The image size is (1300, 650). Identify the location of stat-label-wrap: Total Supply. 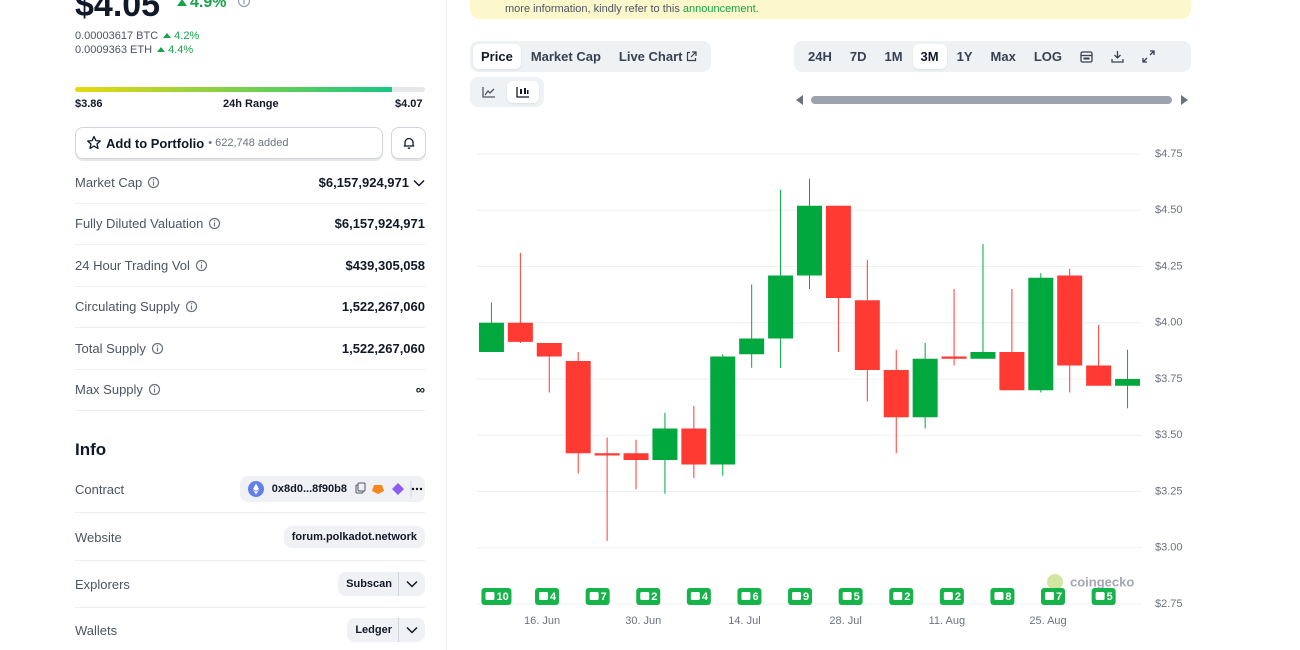
(119, 348).